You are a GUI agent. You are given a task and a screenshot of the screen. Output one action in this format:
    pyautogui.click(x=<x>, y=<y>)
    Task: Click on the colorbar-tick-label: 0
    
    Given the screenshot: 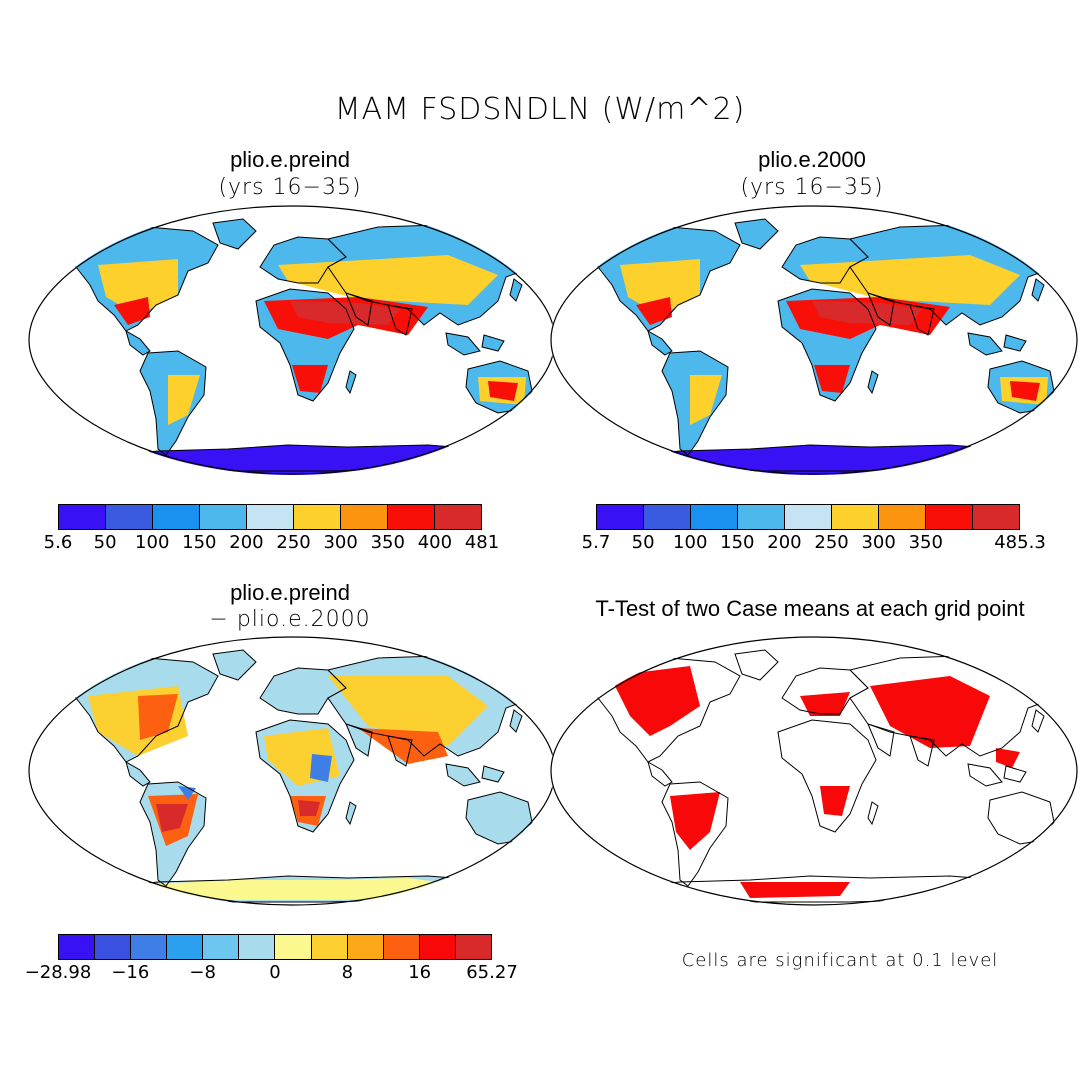 What is the action you would take?
    pyautogui.click(x=275, y=972)
    